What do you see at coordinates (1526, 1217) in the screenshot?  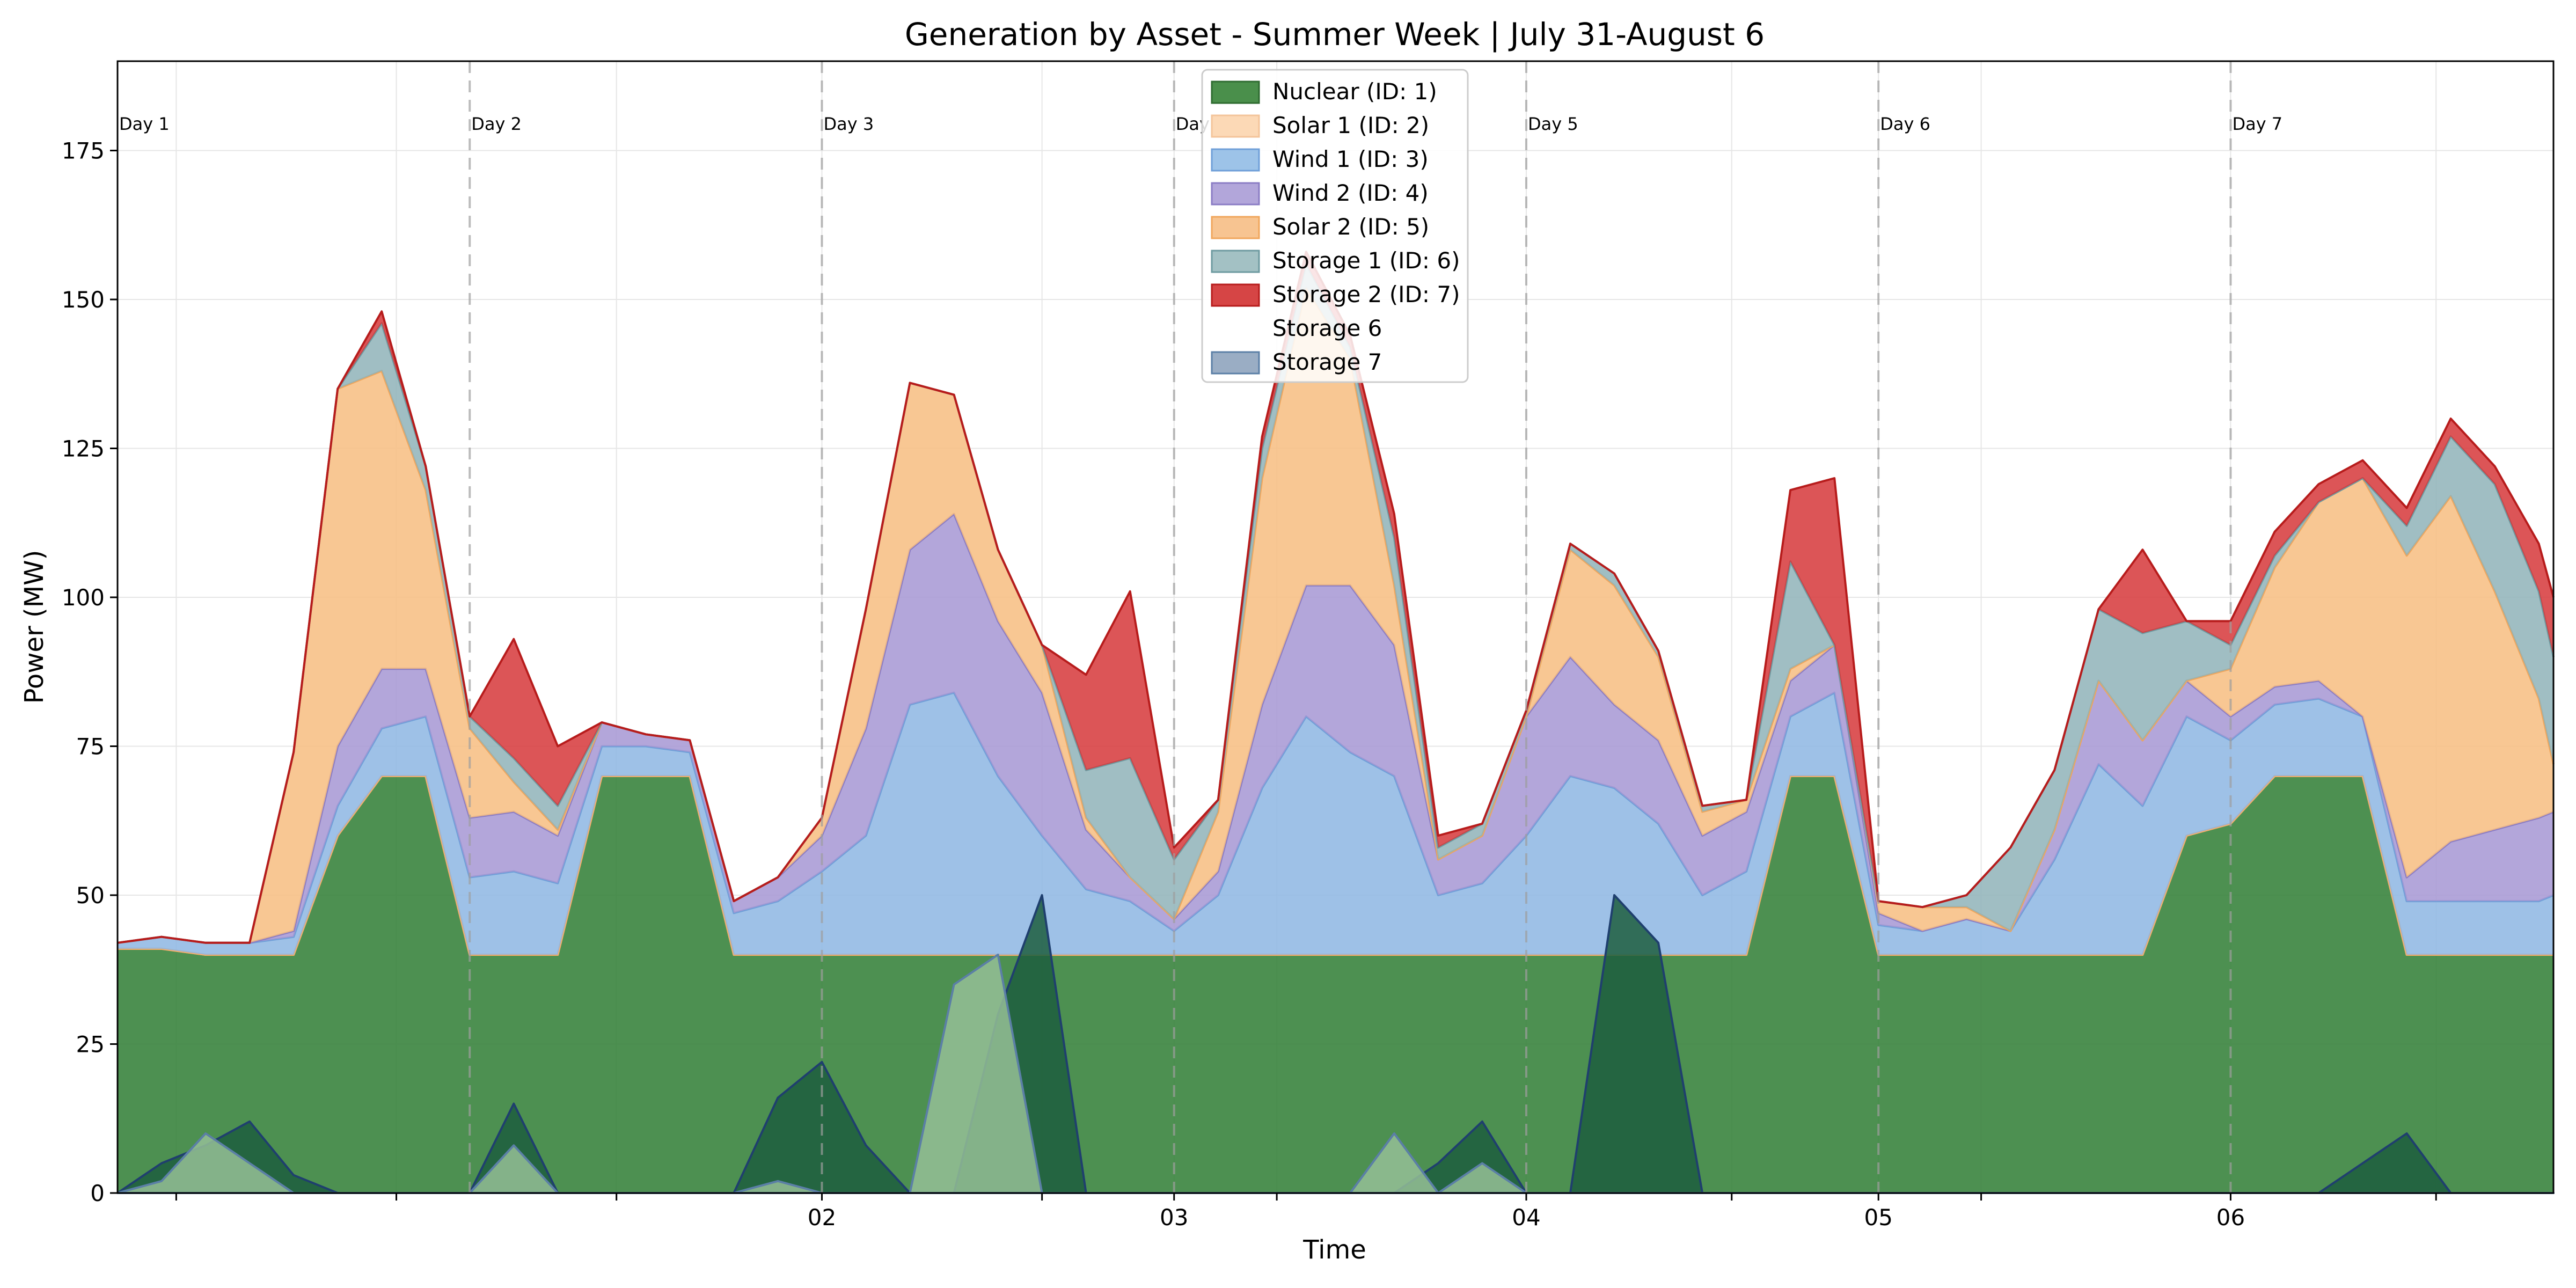 I see `x-tick-label: 04` at bounding box center [1526, 1217].